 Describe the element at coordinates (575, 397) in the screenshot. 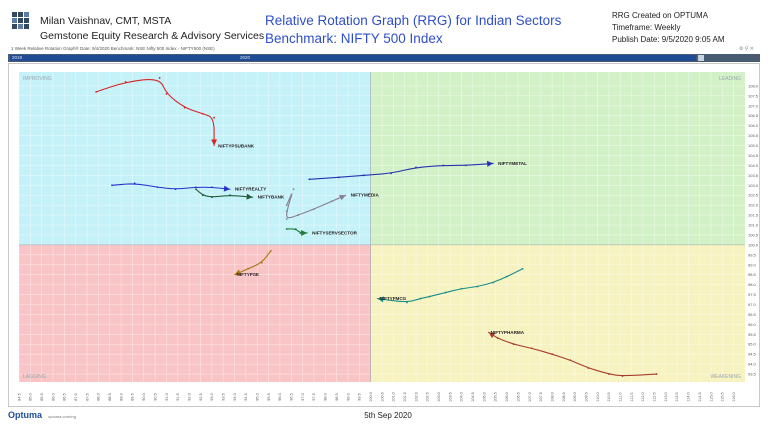

I see `x-tick-label: 109.0` at that location.